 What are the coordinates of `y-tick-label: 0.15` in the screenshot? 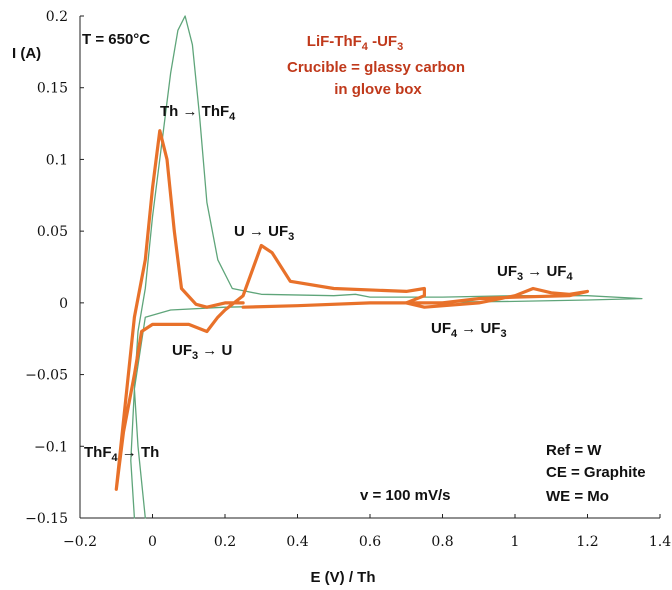 It's located at (52, 89).